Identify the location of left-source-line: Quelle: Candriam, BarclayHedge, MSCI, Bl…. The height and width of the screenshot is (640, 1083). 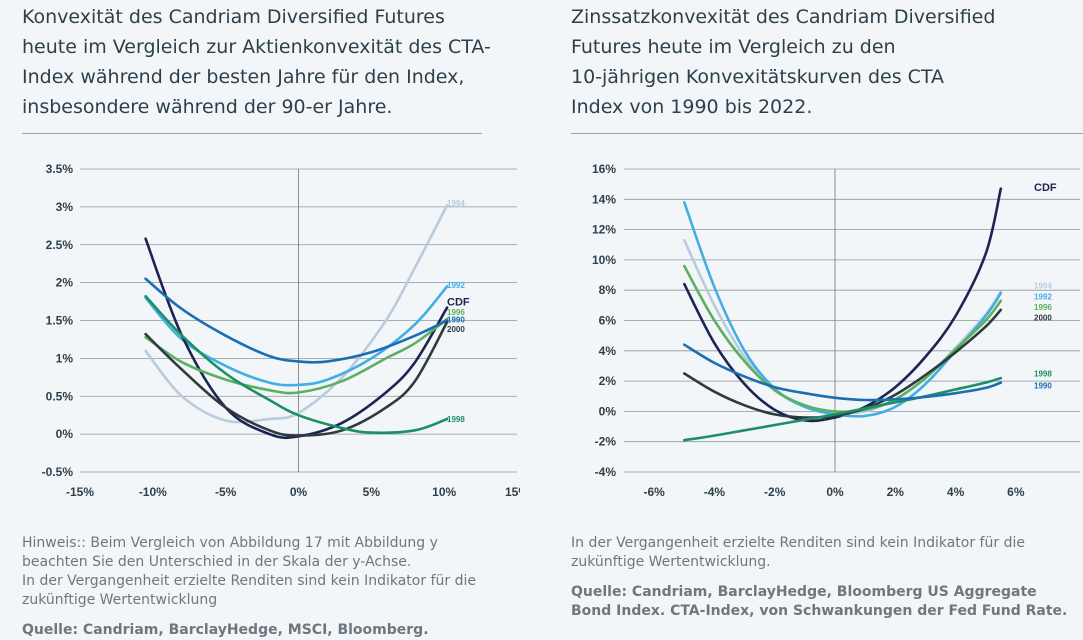
(225, 630).